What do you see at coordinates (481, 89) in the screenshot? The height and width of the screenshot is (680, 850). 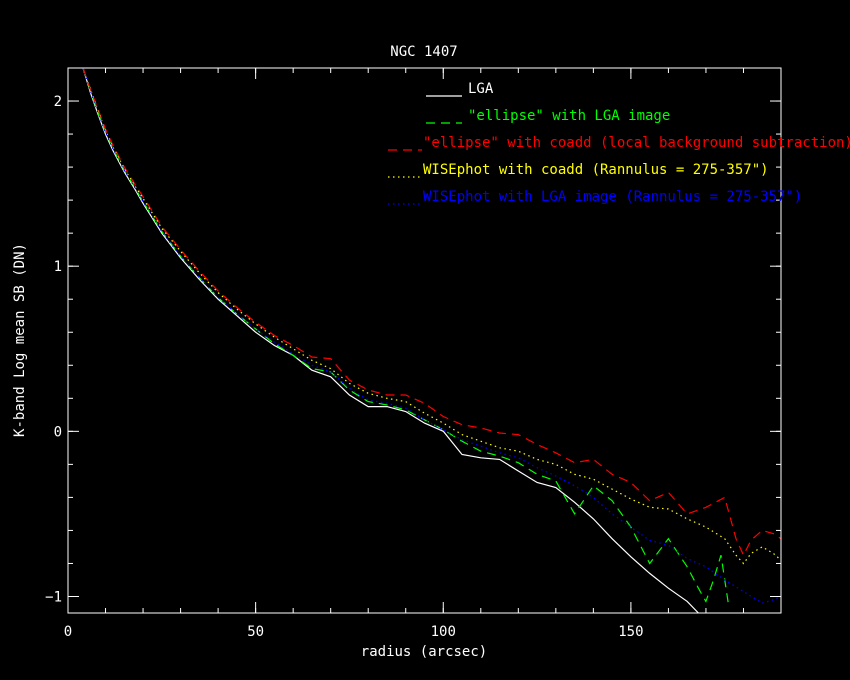 I see `legend-label: LGA` at bounding box center [481, 89].